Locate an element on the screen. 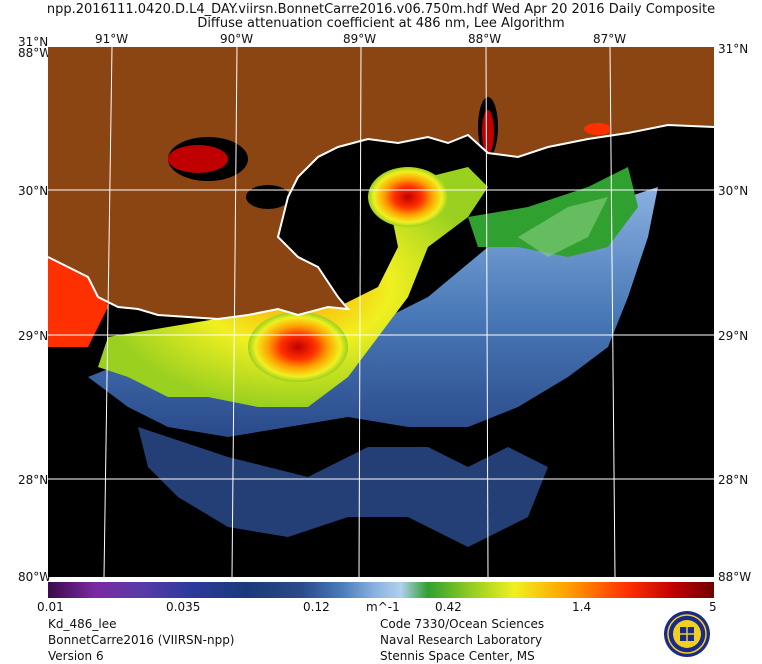 The image size is (762, 664). lon-label-87w: 87°W is located at coordinates (610, 39).